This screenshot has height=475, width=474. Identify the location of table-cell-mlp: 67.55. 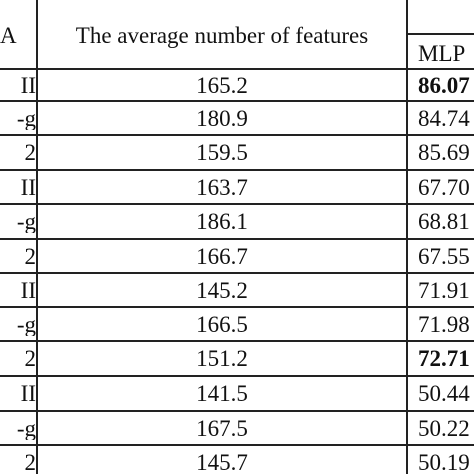
(444, 256).